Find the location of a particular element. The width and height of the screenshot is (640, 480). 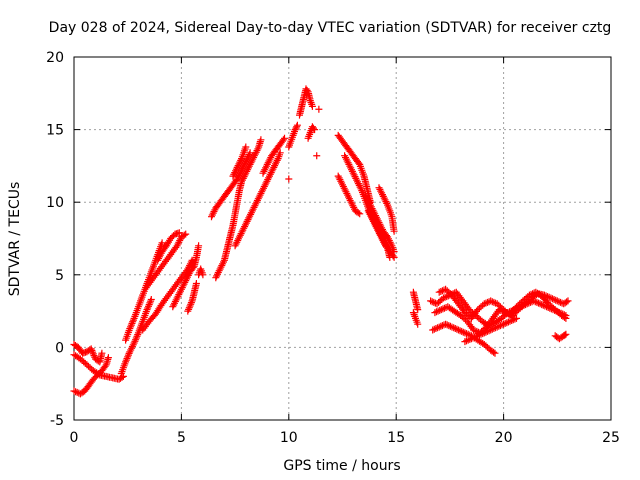

y-tick-label: 15 is located at coordinates (55, 131).